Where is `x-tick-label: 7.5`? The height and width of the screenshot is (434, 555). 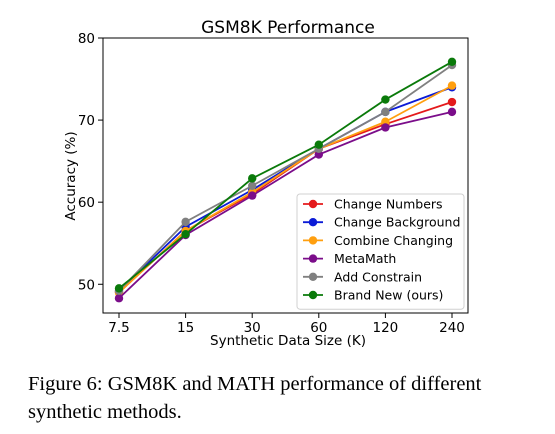 x-tick-label: 7.5 is located at coordinates (118, 328).